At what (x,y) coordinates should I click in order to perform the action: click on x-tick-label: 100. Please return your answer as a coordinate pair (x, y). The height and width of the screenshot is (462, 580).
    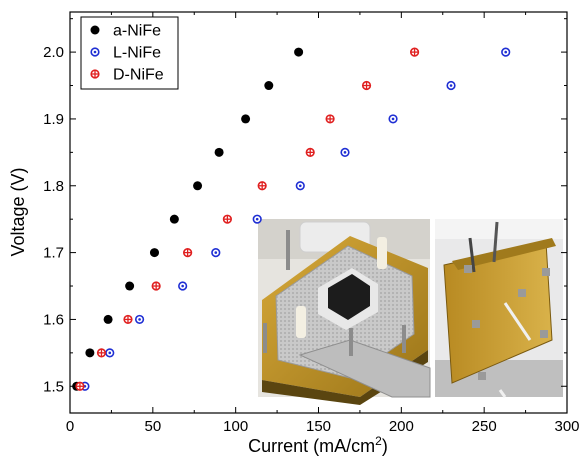
    Looking at the image, I should click on (235, 426).